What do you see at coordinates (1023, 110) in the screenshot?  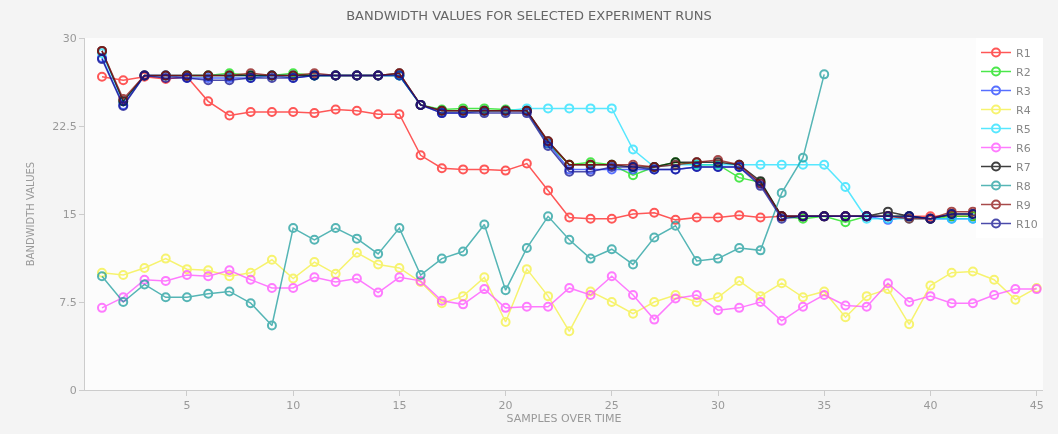 I see `legend-label: R4` at bounding box center [1023, 110].